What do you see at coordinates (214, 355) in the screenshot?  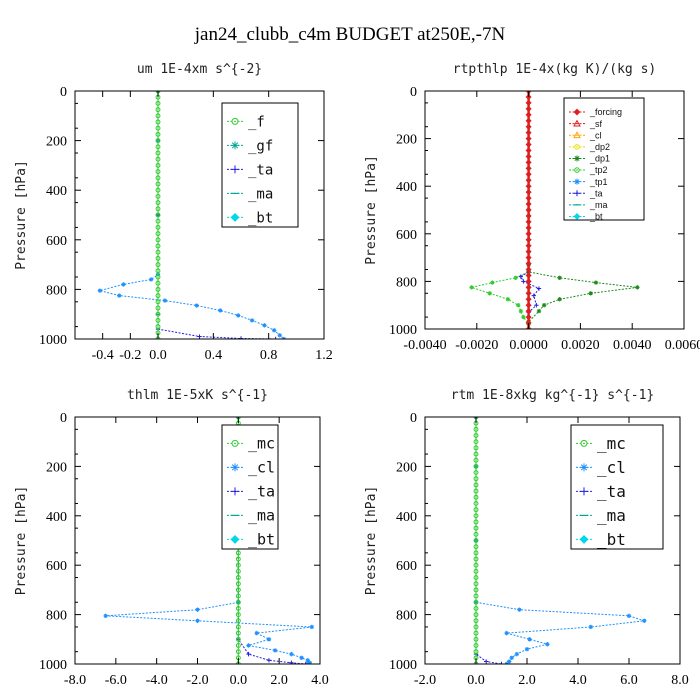 I see `x-tick-label: 0.4` at bounding box center [214, 355].